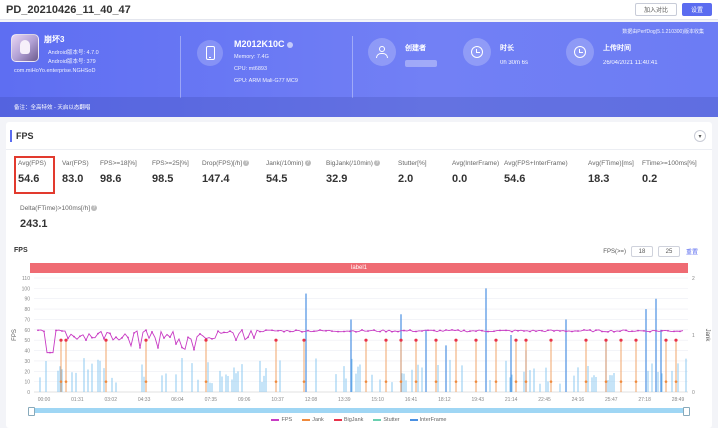 The image size is (718, 428). Describe the element at coordinates (655, 9) in the screenshot. I see `add-compare-button: 加入对比` at that location.